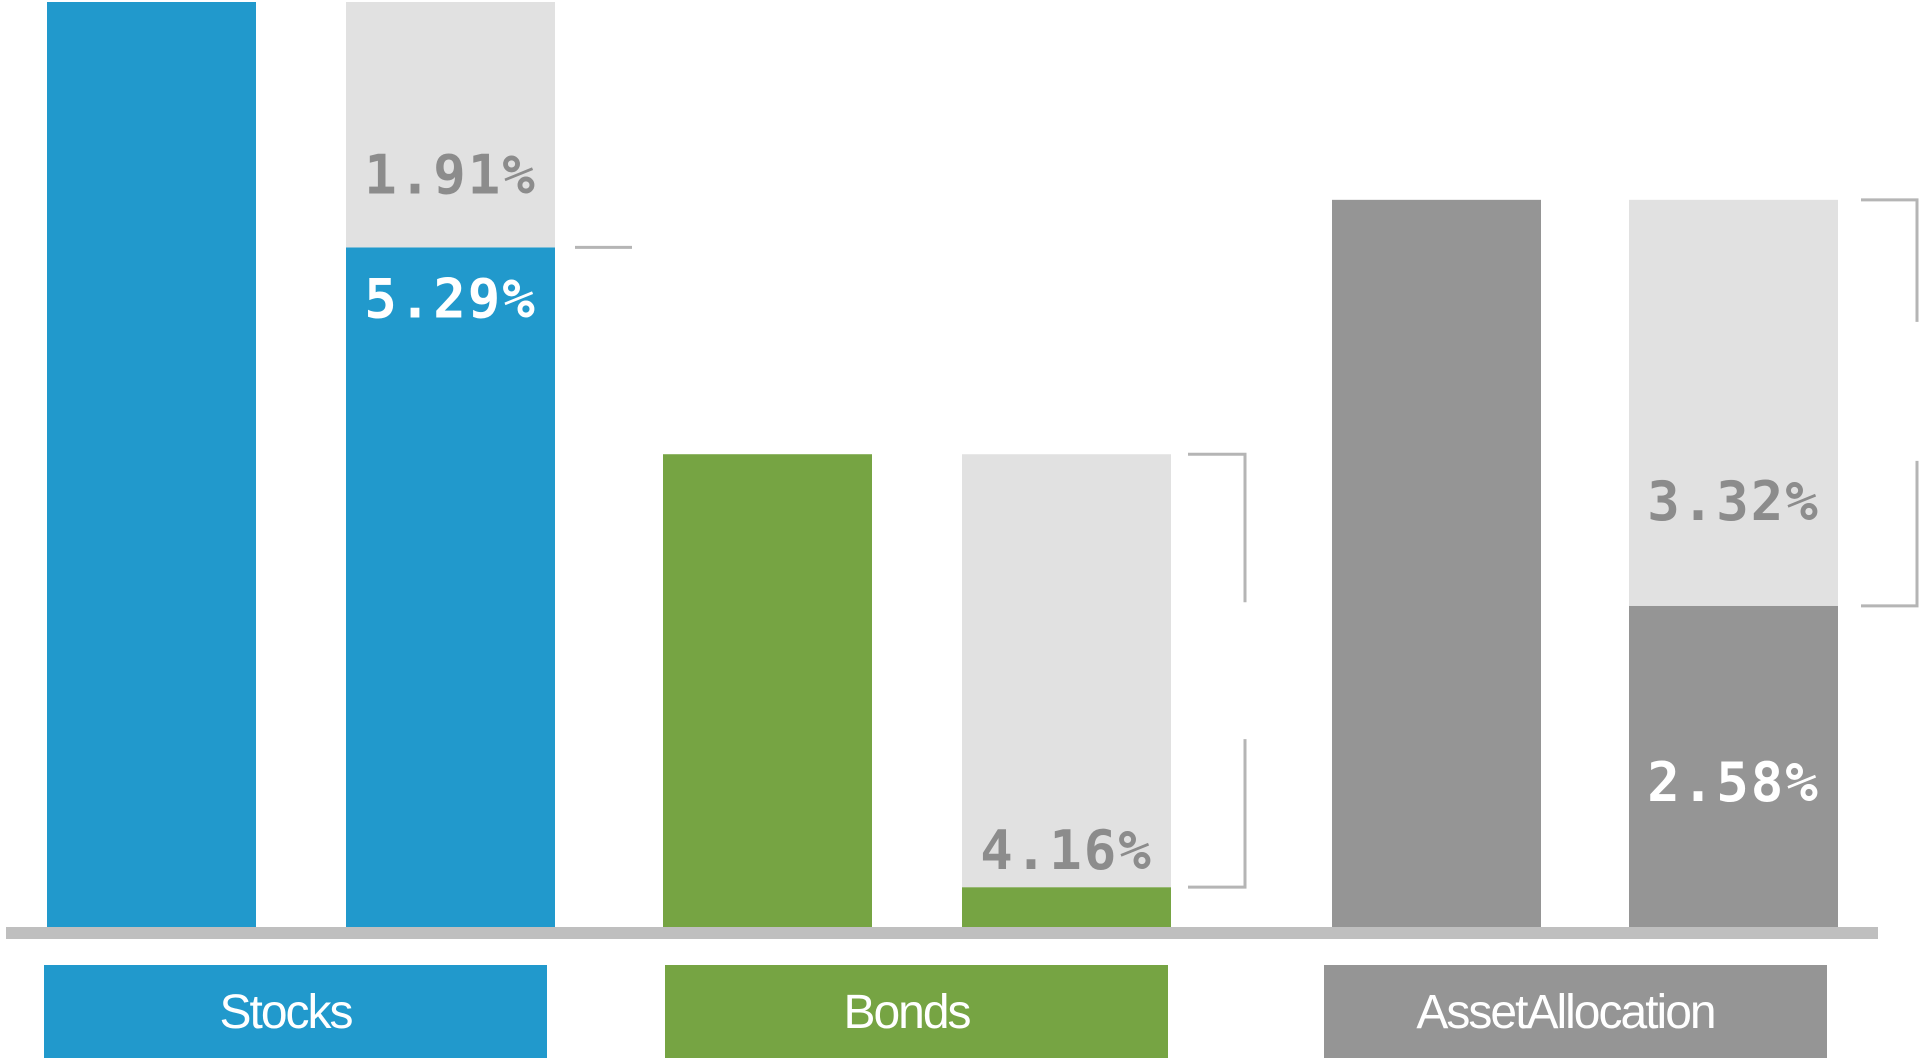  What do you see at coordinates (1733, 501) in the screenshot?
I see `value-label: 3.32%` at bounding box center [1733, 501].